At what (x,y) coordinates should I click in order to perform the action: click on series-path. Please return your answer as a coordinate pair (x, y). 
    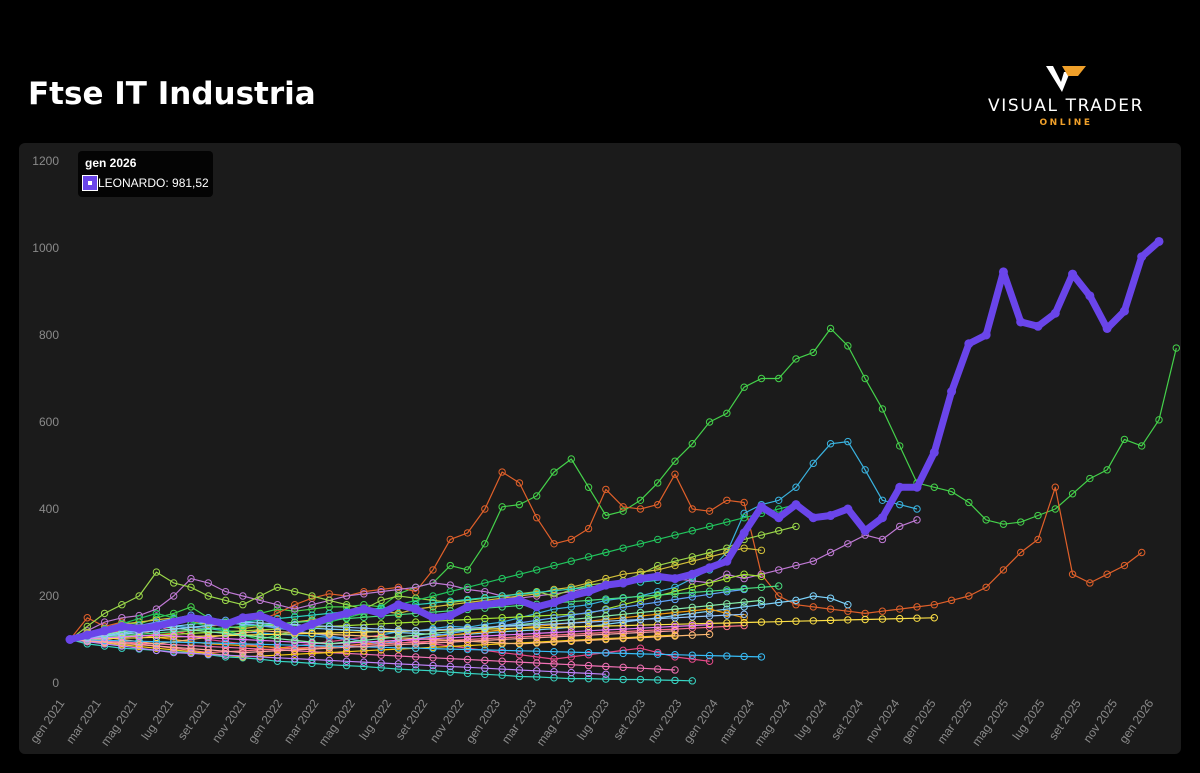
    Looking at the image, I should click on (407, 627).